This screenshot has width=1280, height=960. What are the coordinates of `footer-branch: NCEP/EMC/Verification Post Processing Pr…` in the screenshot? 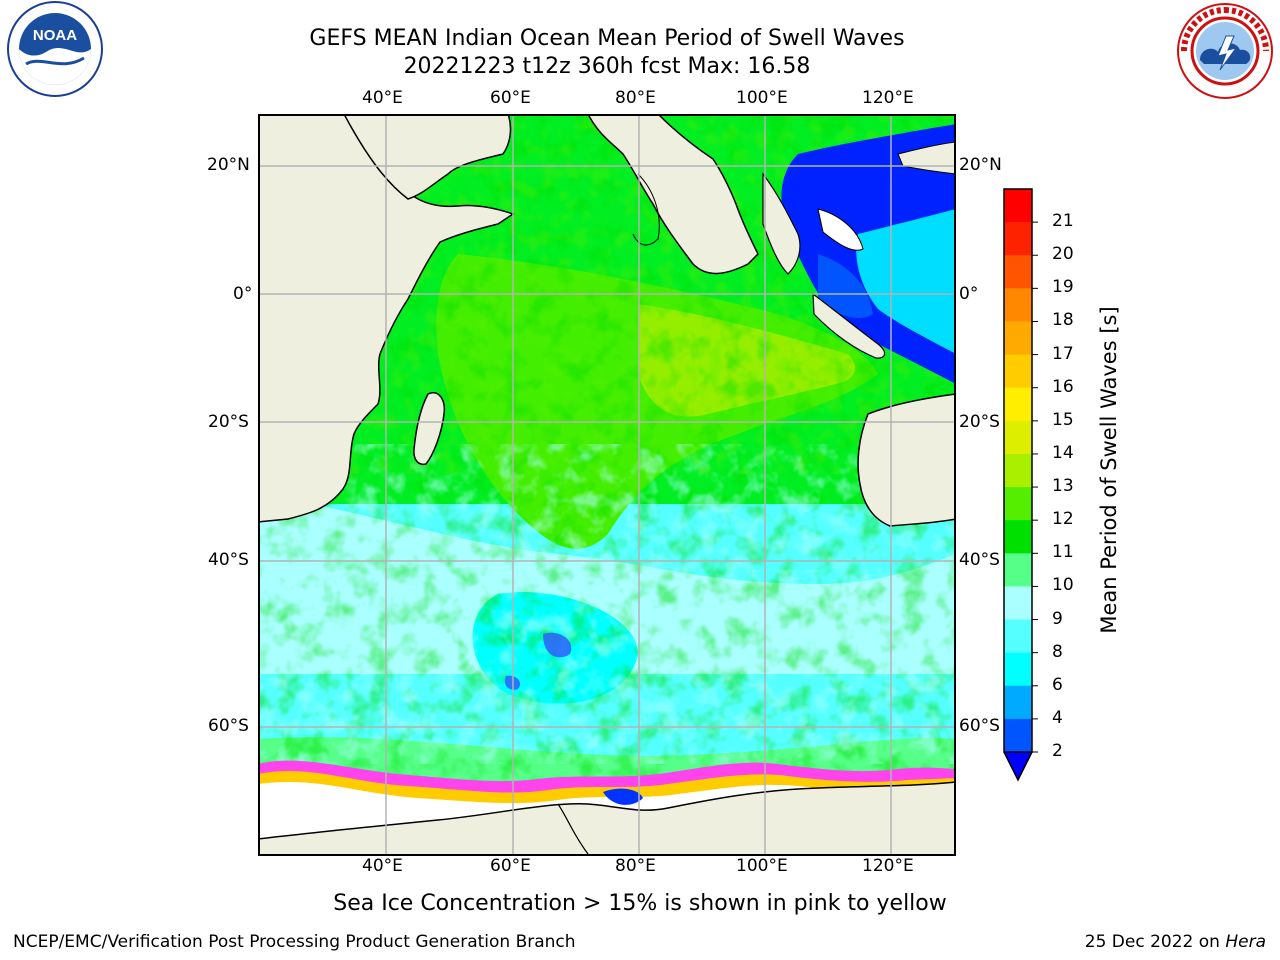 It's located at (294, 942).